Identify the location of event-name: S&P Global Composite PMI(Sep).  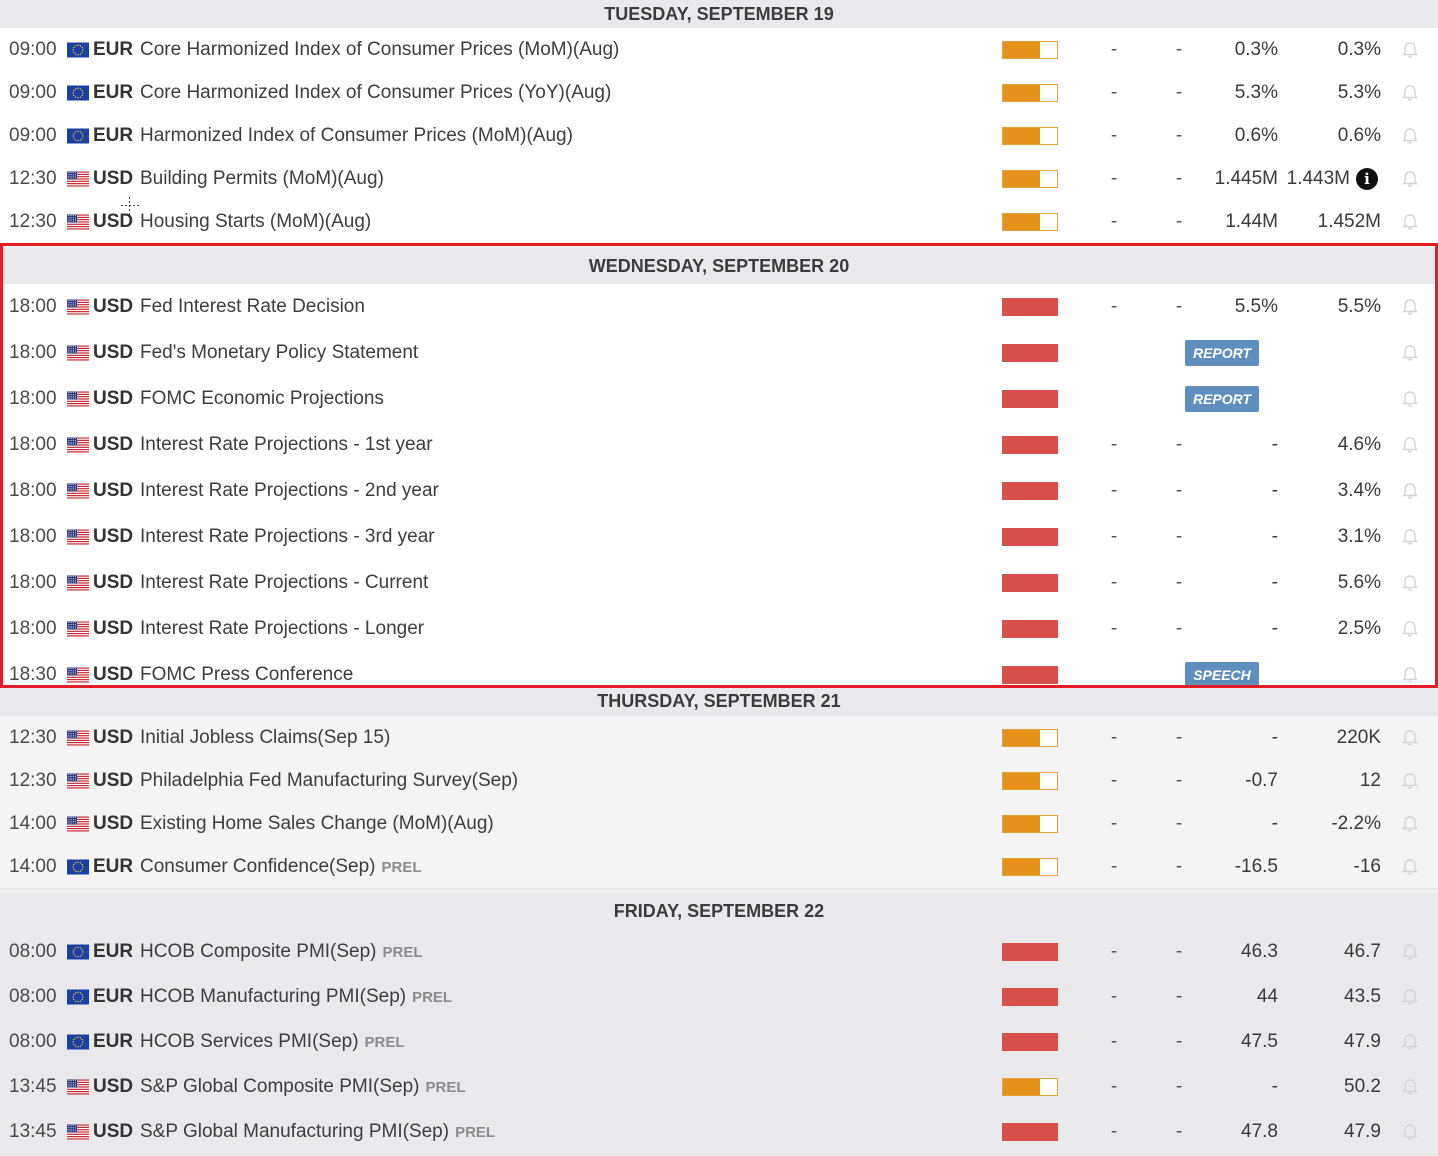
(280, 1086).